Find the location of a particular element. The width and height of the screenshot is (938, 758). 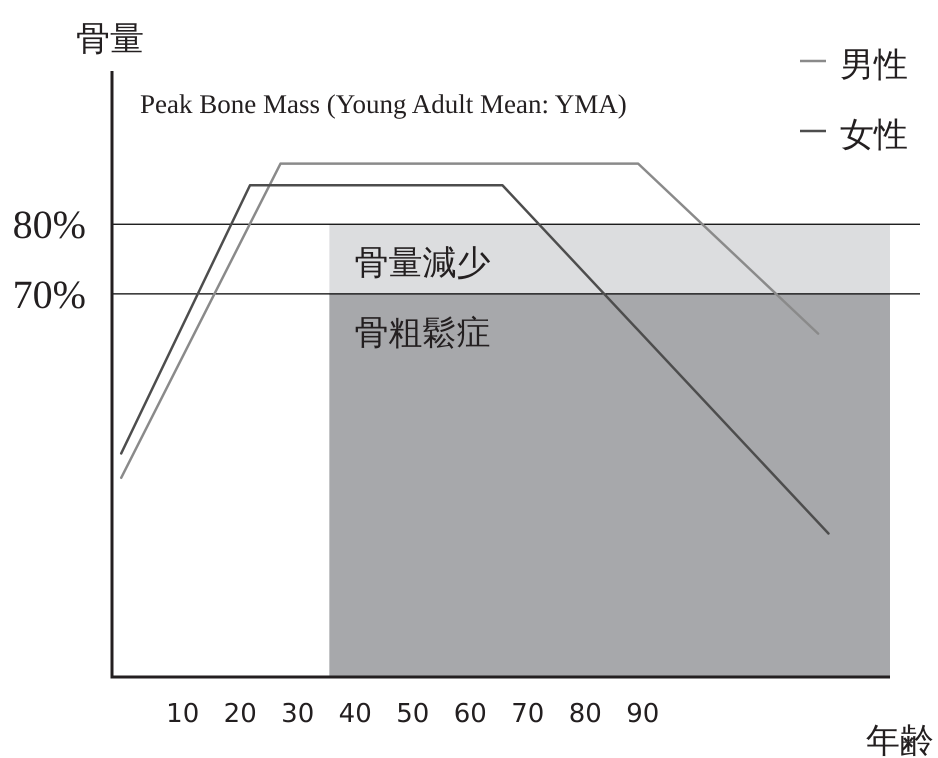

y-tick-label: 70% is located at coordinates (49, 294).